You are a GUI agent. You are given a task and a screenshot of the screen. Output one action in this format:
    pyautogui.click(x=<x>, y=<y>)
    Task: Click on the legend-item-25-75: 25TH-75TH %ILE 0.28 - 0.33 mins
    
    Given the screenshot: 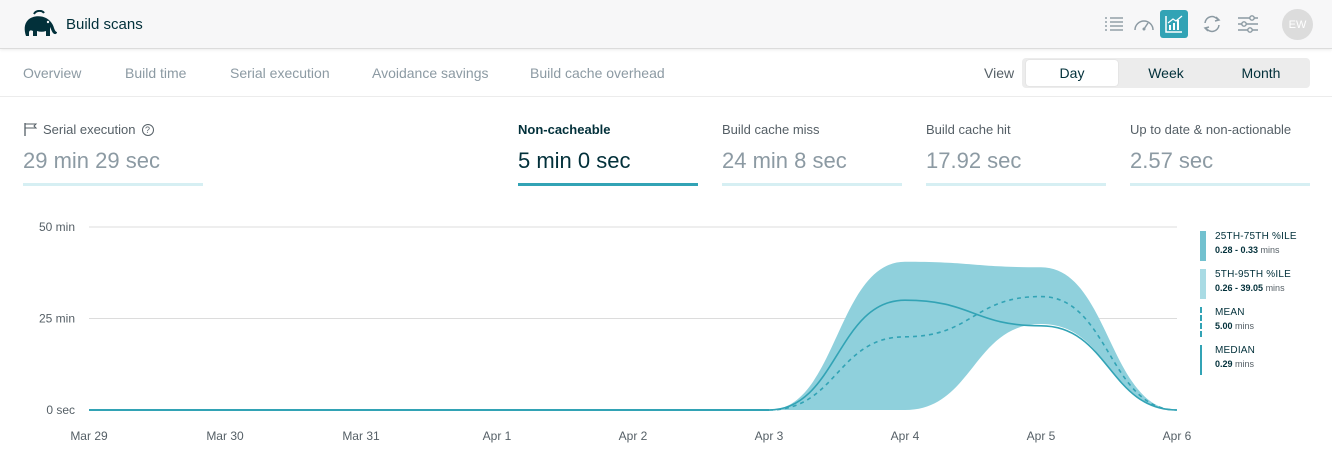 What is the action you would take?
    pyautogui.click(x=1260, y=246)
    